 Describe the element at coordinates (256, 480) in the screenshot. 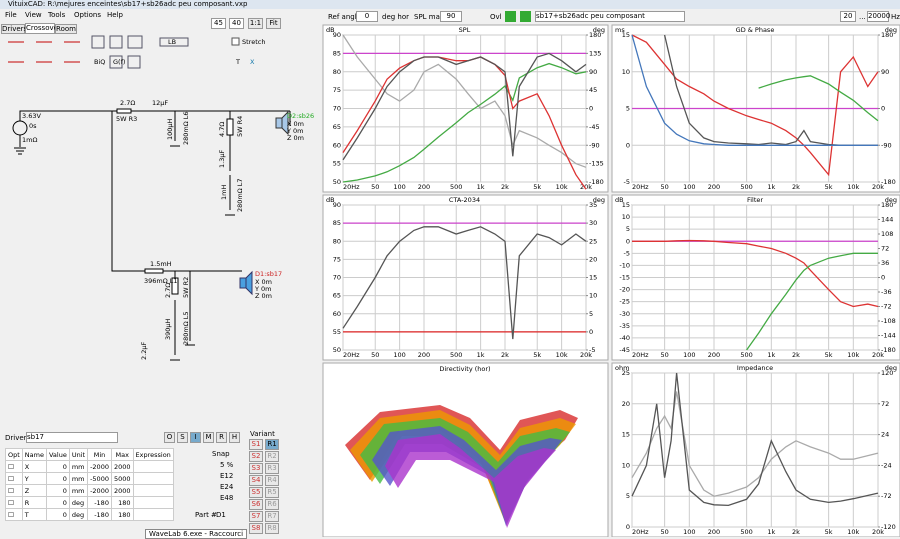

I see `variant-btn: S4` at that location.